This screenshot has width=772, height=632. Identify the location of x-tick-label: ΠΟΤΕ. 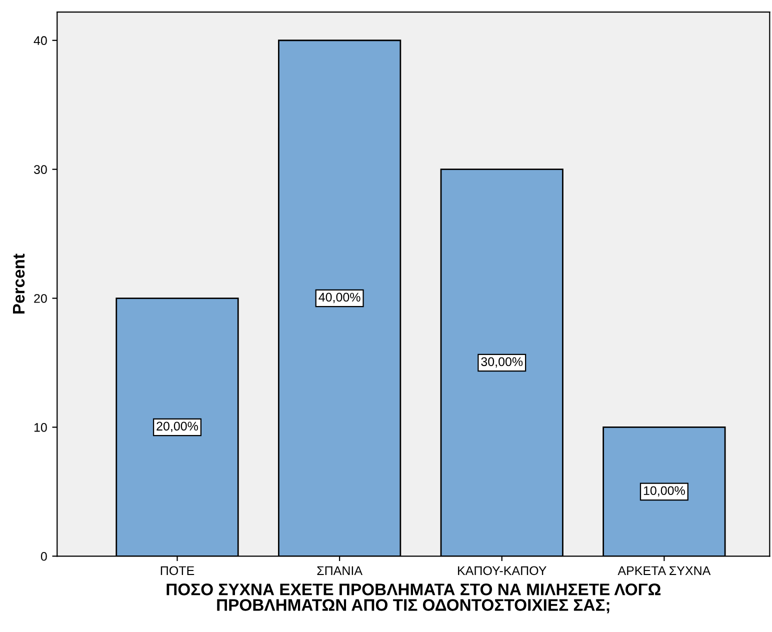
(177, 571).